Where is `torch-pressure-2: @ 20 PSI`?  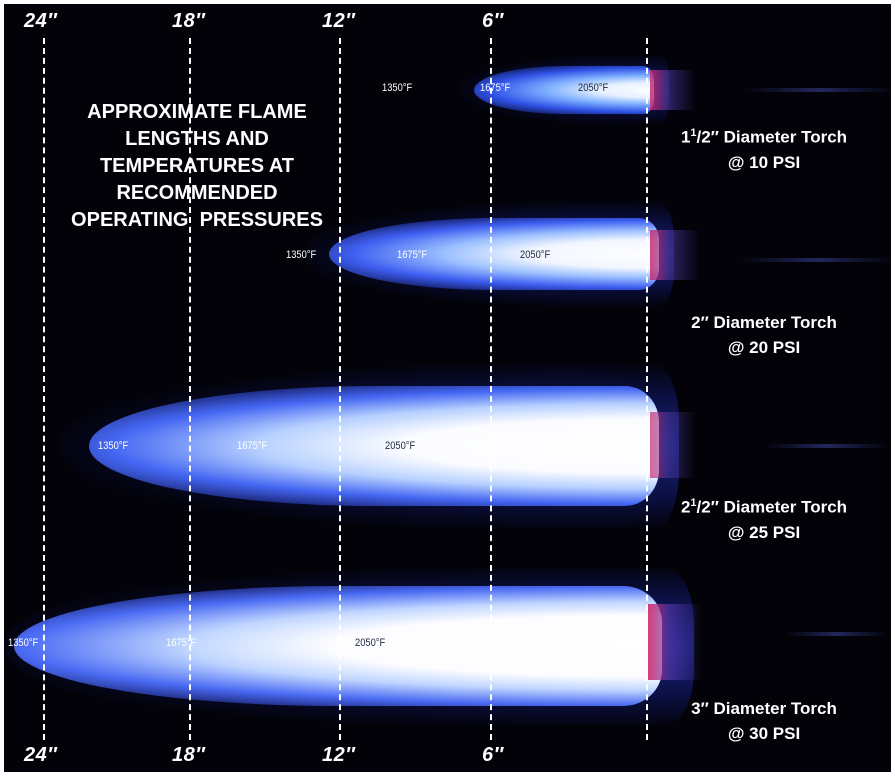 torch-pressure-2: @ 20 PSI is located at coordinates (764, 347).